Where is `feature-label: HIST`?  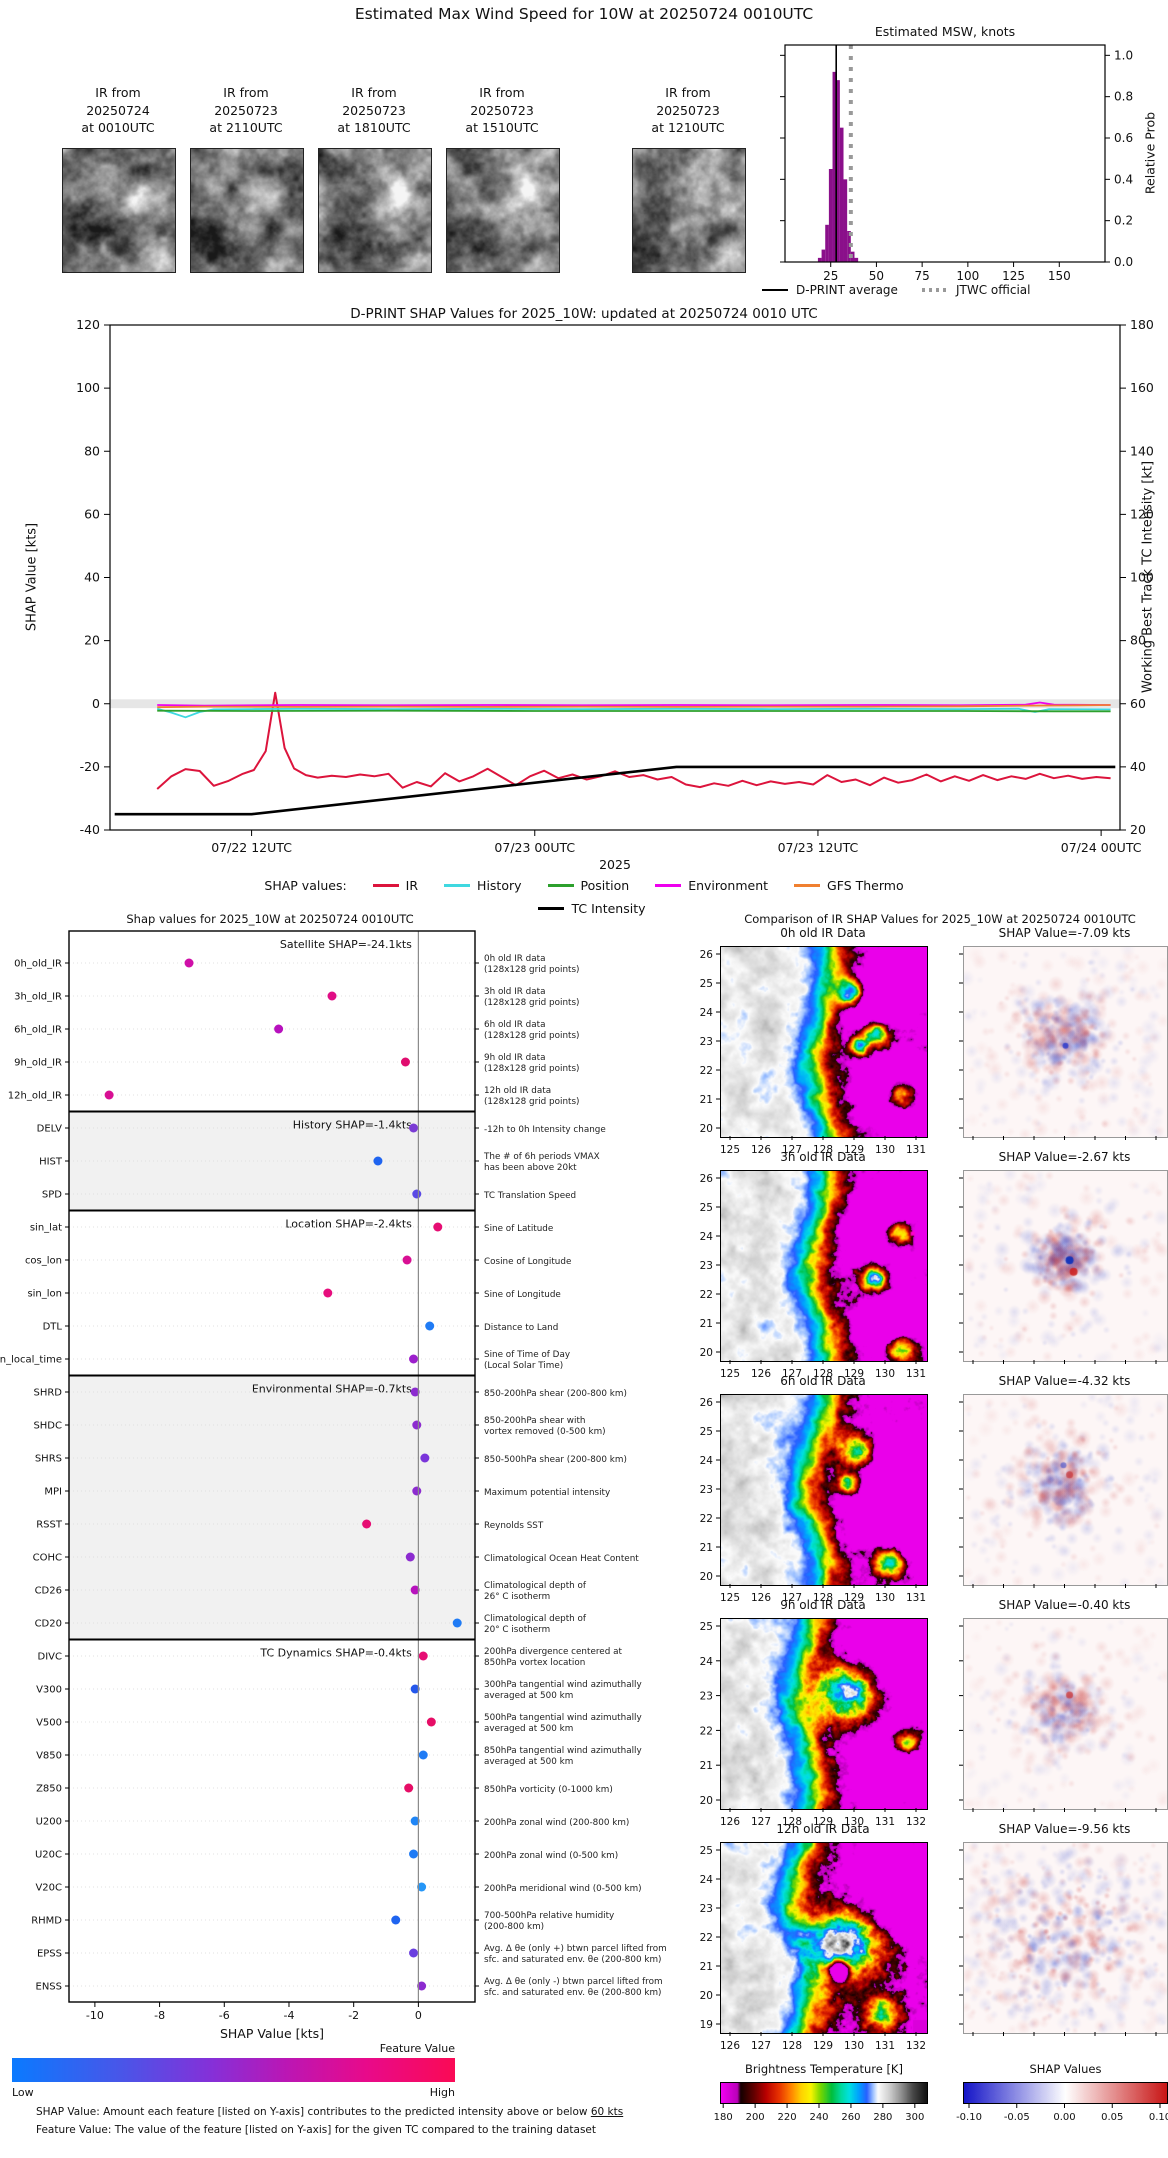 feature-label: HIST is located at coordinates (51, 1162).